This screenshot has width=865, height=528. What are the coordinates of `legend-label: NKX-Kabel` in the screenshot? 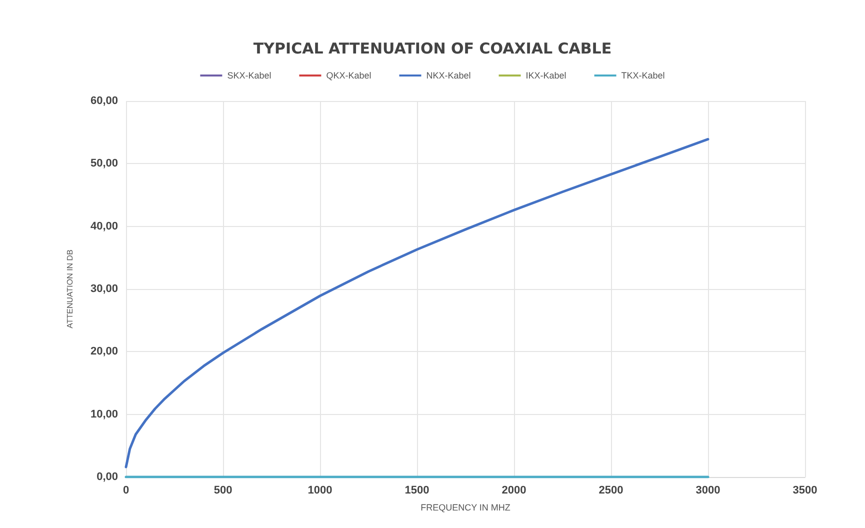 It's located at (448, 75).